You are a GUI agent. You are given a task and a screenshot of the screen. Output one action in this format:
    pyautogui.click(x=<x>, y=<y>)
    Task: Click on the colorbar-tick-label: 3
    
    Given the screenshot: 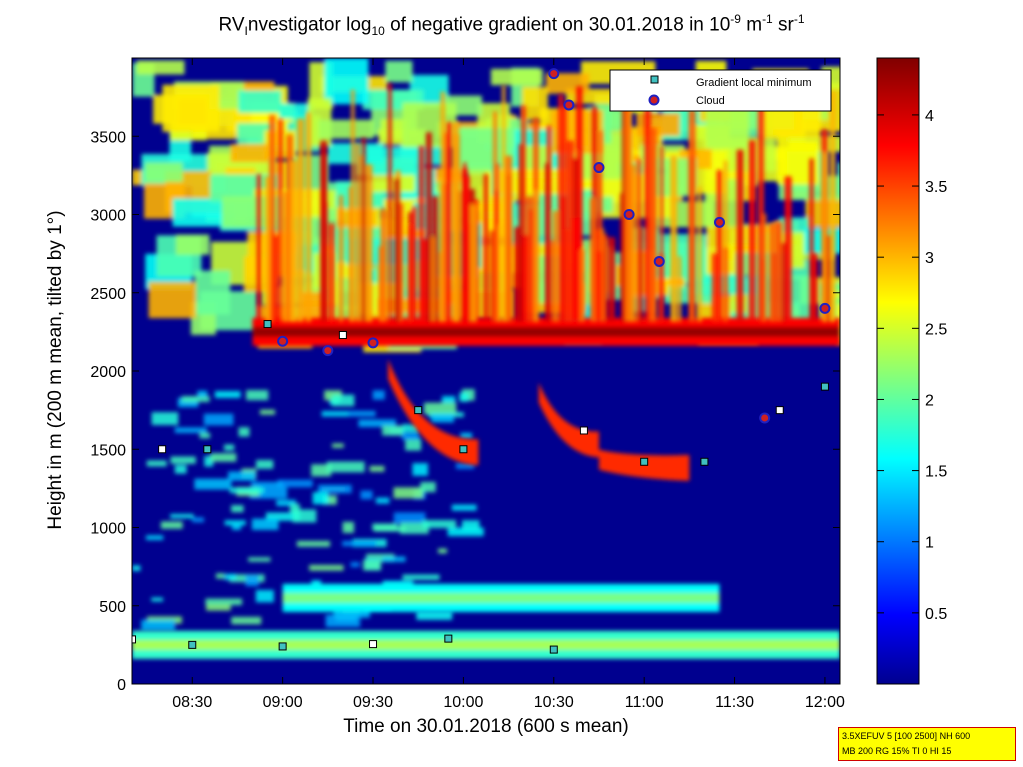 What is the action you would take?
    pyautogui.click(x=929, y=258)
    